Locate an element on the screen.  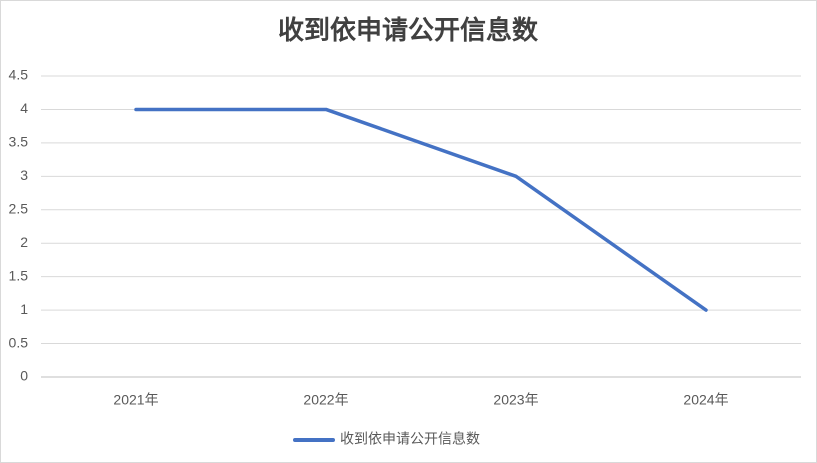
x-tick-label: 2024年 is located at coordinates (705, 400).